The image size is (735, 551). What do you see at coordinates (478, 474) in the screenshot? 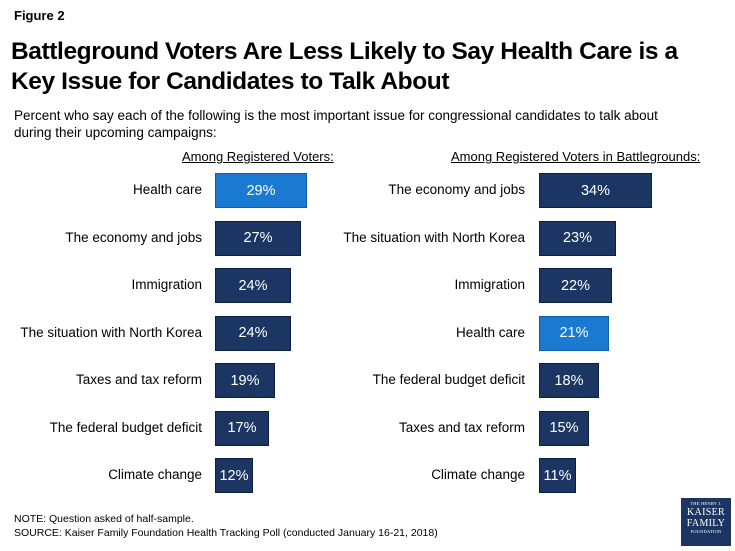
I see `right-bar-label: Climate change` at bounding box center [478, 474].